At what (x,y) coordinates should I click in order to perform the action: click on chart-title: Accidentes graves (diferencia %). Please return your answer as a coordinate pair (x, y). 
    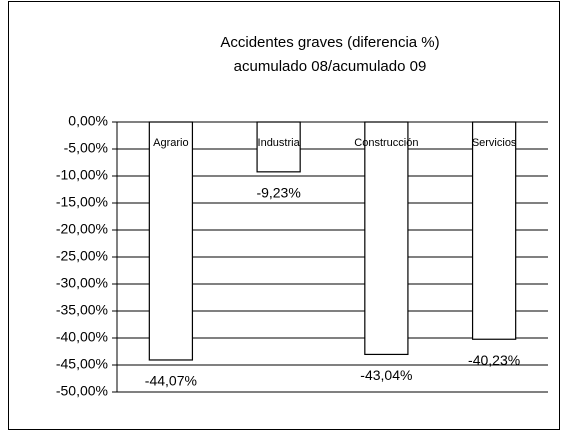
    Looking at the image, I should click on (329, 42).